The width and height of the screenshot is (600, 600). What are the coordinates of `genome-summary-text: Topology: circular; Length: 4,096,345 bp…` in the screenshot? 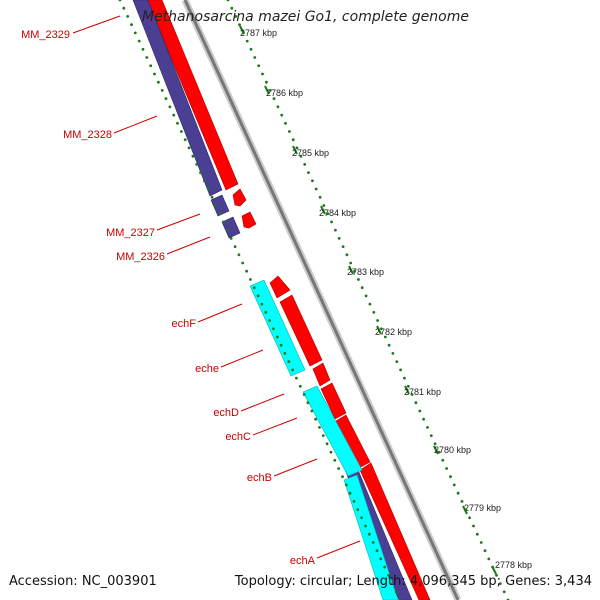 It's located at (413, 581).